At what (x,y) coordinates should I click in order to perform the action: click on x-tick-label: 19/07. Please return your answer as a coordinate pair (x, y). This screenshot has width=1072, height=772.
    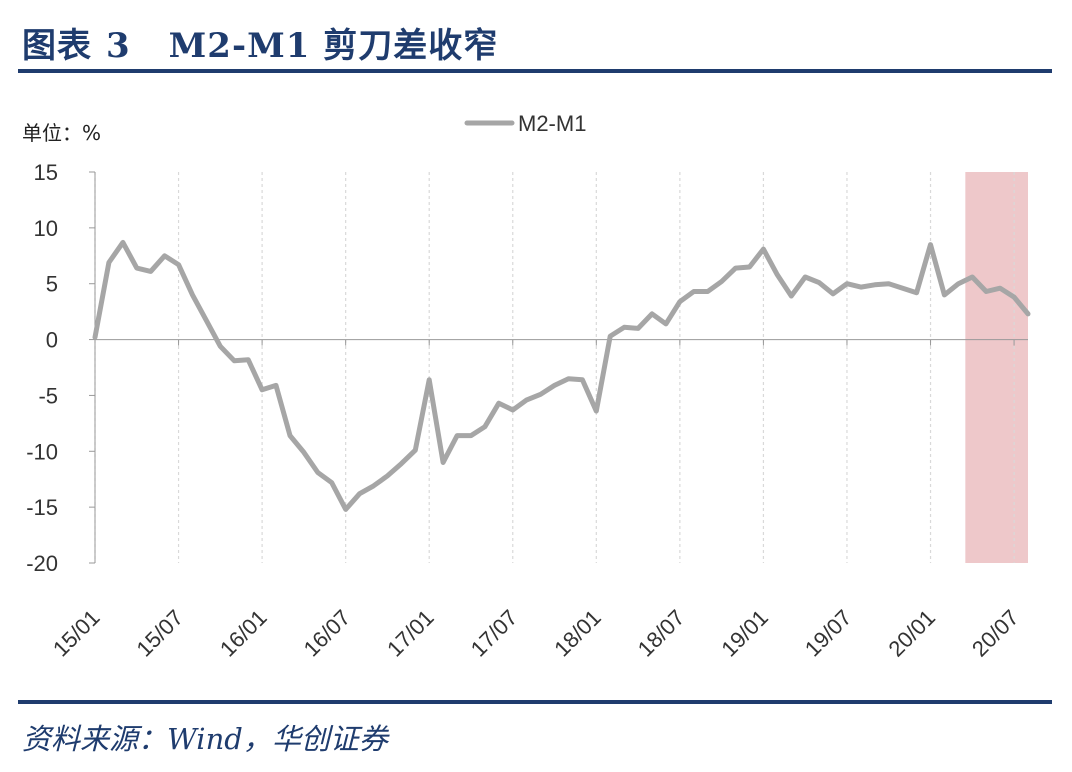
    Looking at the image, I should click on (828, 633).